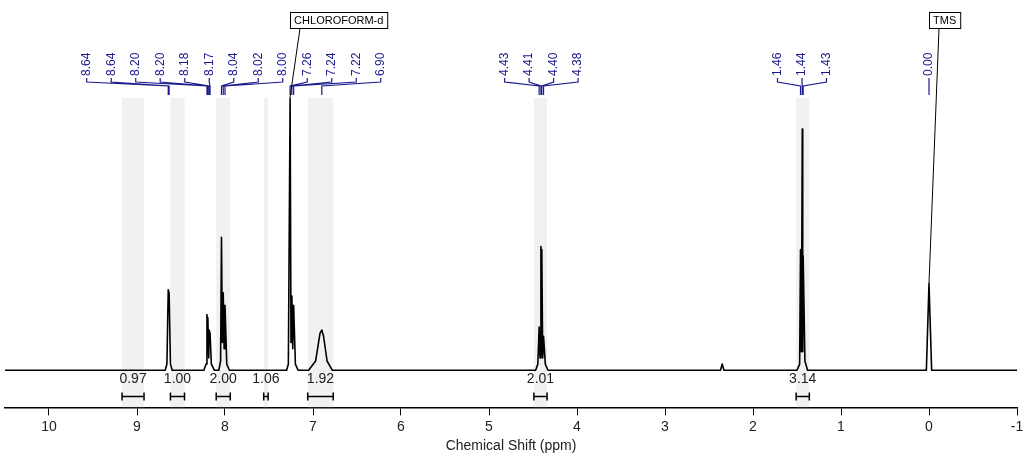  Describe the element at coordinates (503, 64) in the screenshot. I see `annotation: 4.43` at that location.